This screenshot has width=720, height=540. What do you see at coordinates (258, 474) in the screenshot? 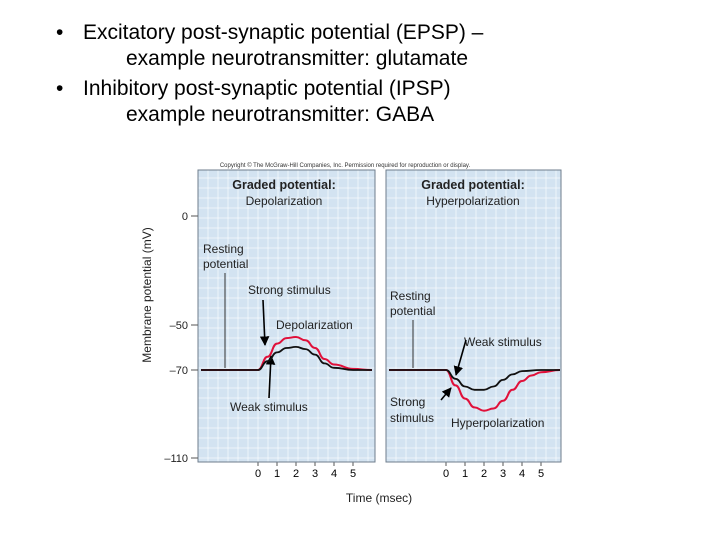
I see `x-tick-left-0: 0` at bounding box center [258, 474].